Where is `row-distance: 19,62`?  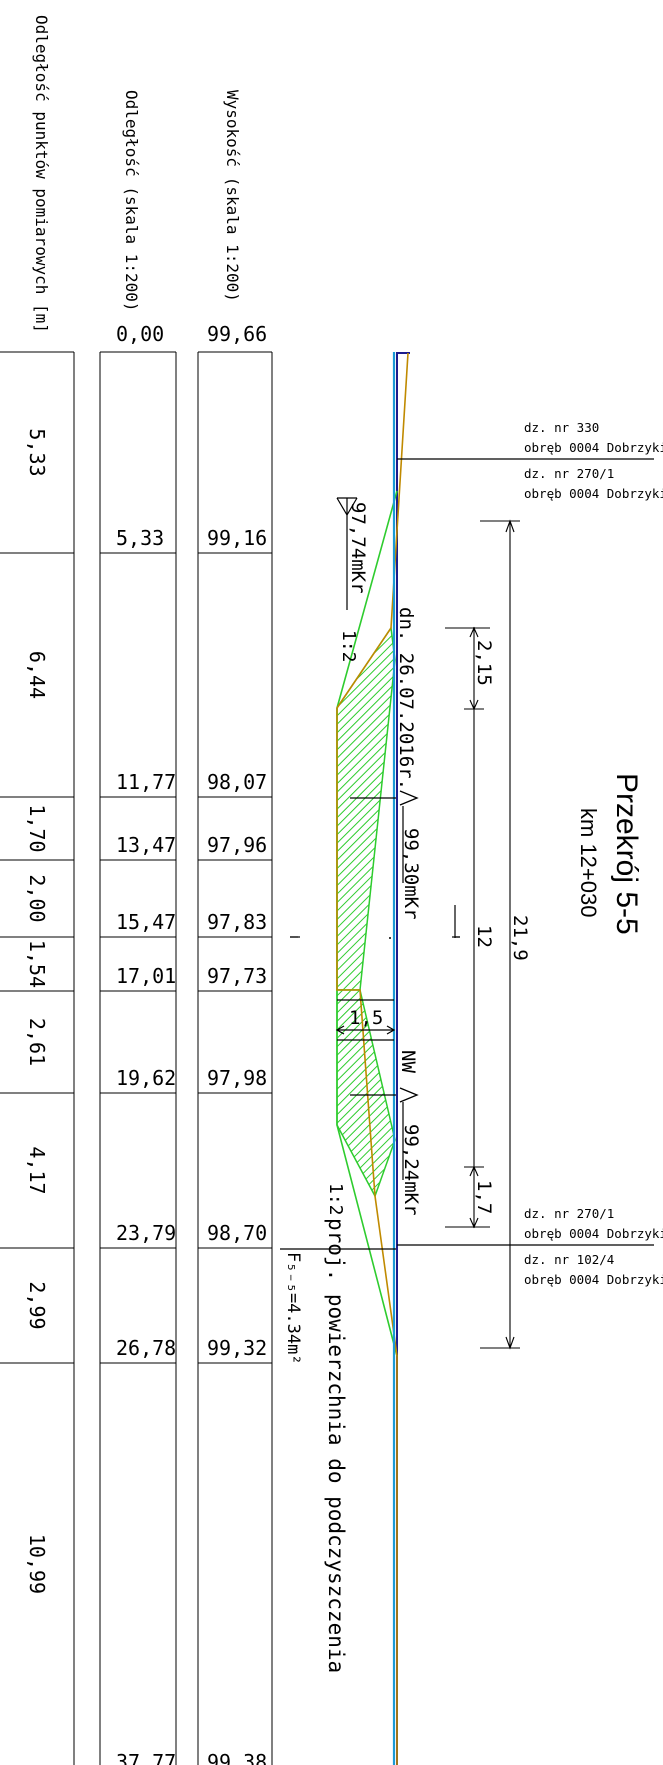 row-distance: 19,62 is located at coordinates (146, 1078).